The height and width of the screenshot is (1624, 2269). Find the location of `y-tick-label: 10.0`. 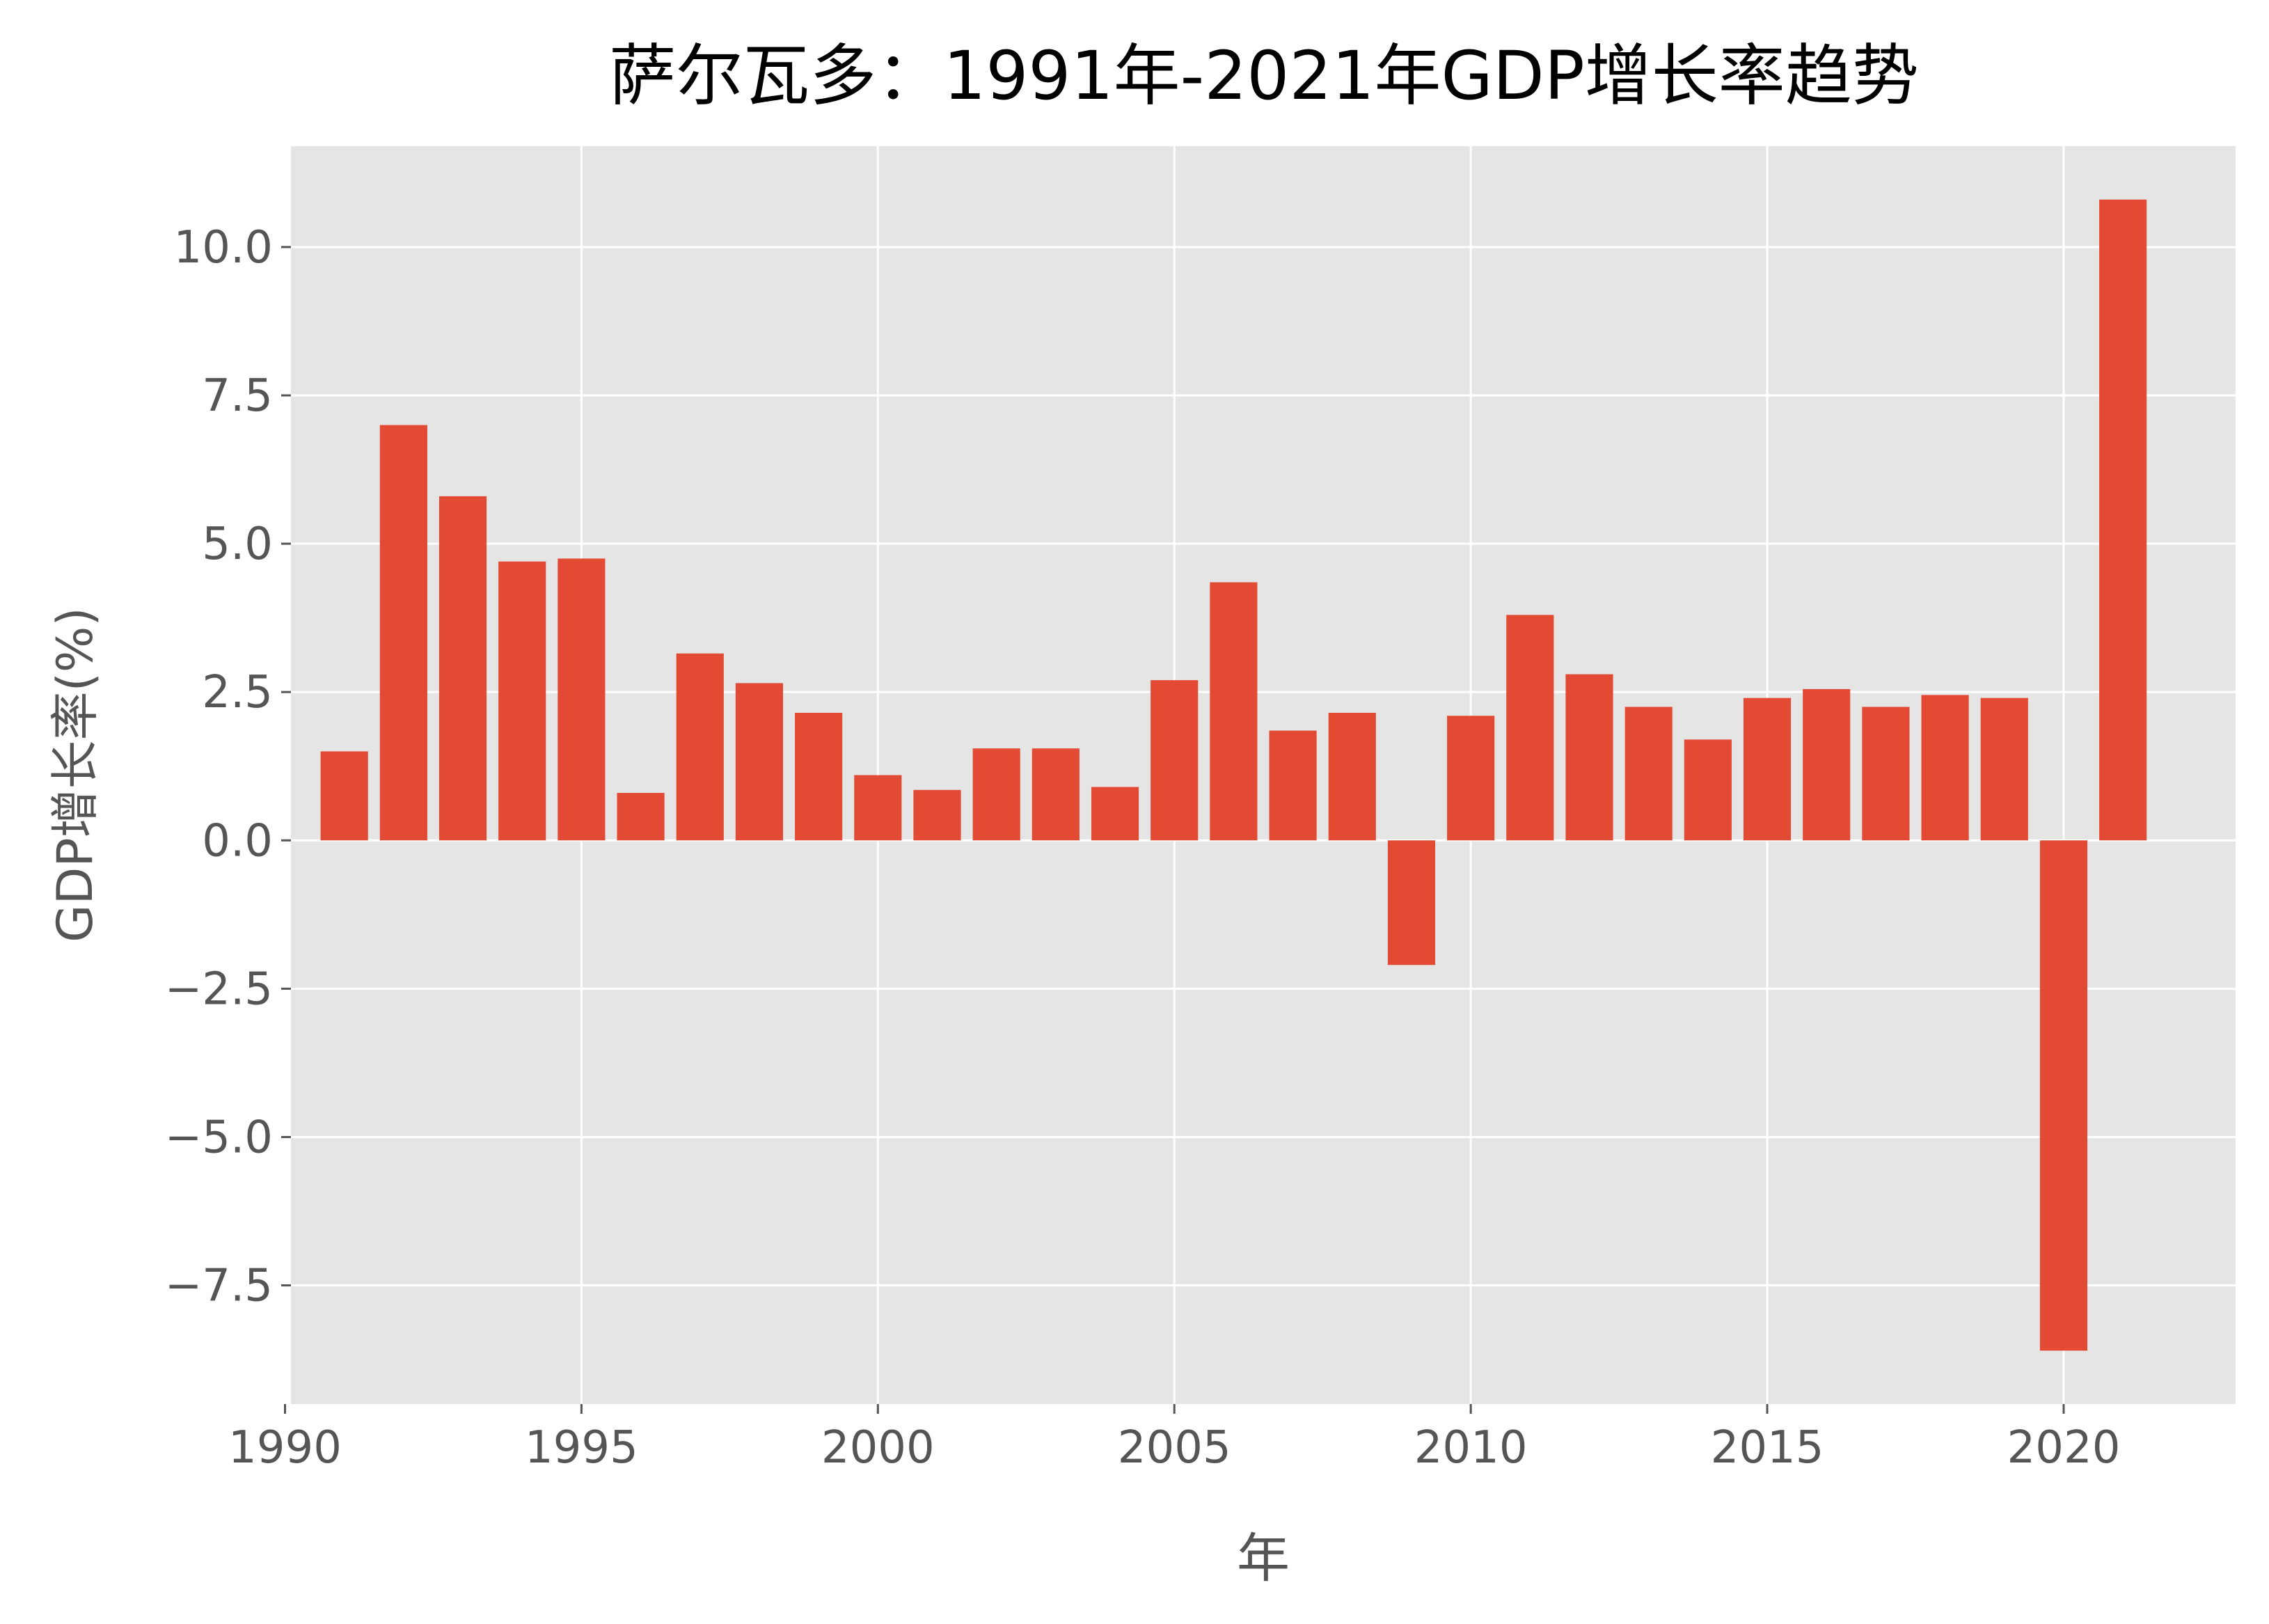

y-tick-label: 10.0 is located at coordinates (224, 248).